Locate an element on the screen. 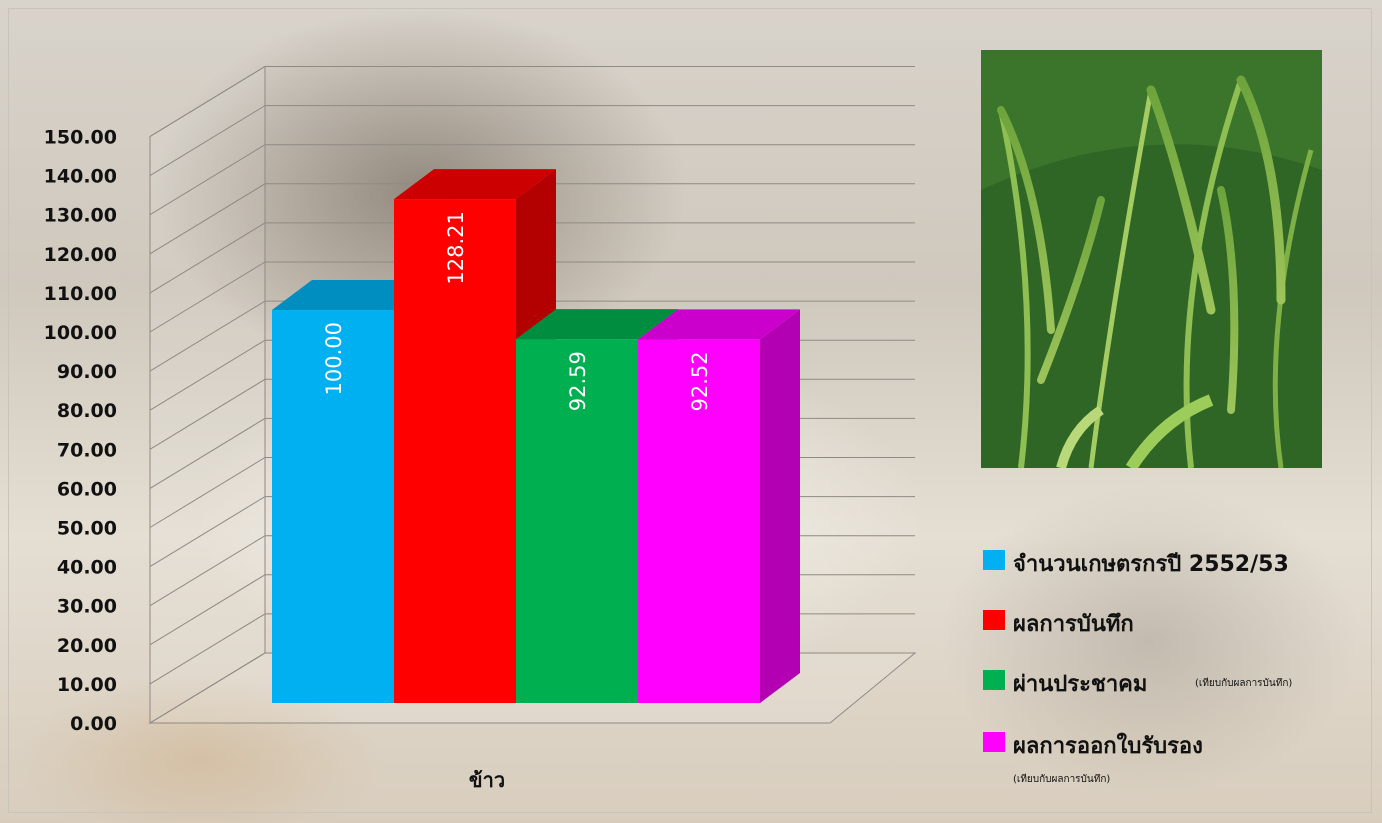 This screenshot has height=823, width=1382. chart-data-labels: 100.00 128.21 92.59 92.52 is located at coordinates (517, 311).